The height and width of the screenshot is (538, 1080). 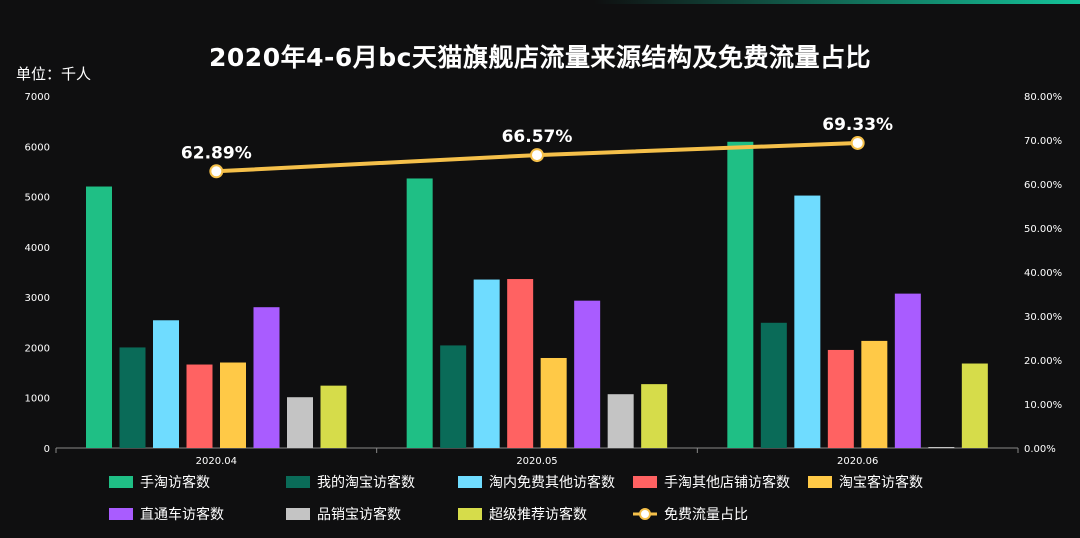 I want to click on chart-title: 2020年4-6月bc天猫旗舰店流量来源结构及免费流量占比, so click(x=540, y=57).